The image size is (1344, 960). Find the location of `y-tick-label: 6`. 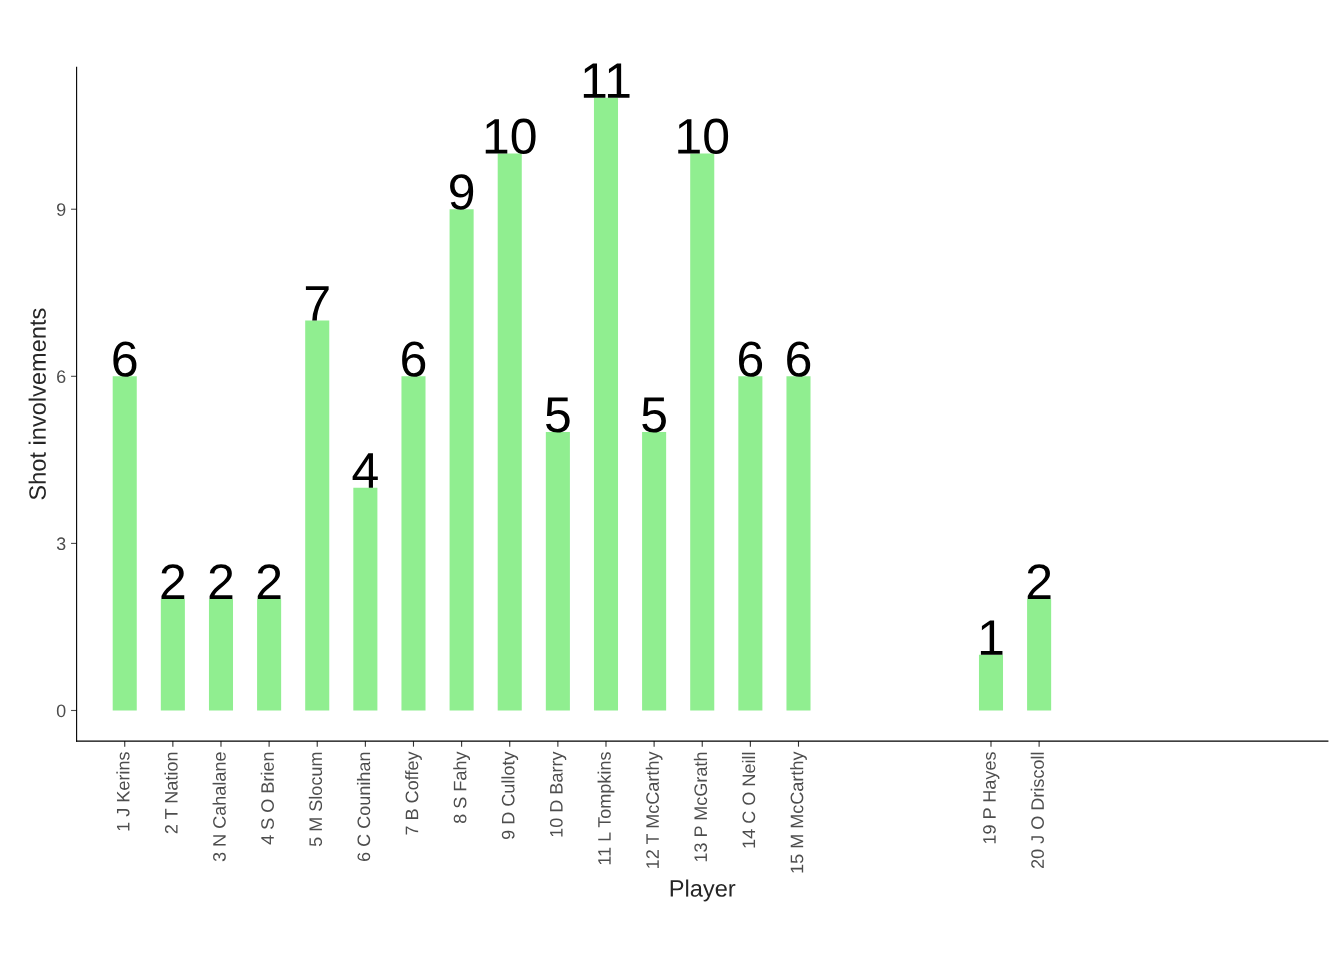

y-tick-label: 6 is located at coordinates (61, 377).